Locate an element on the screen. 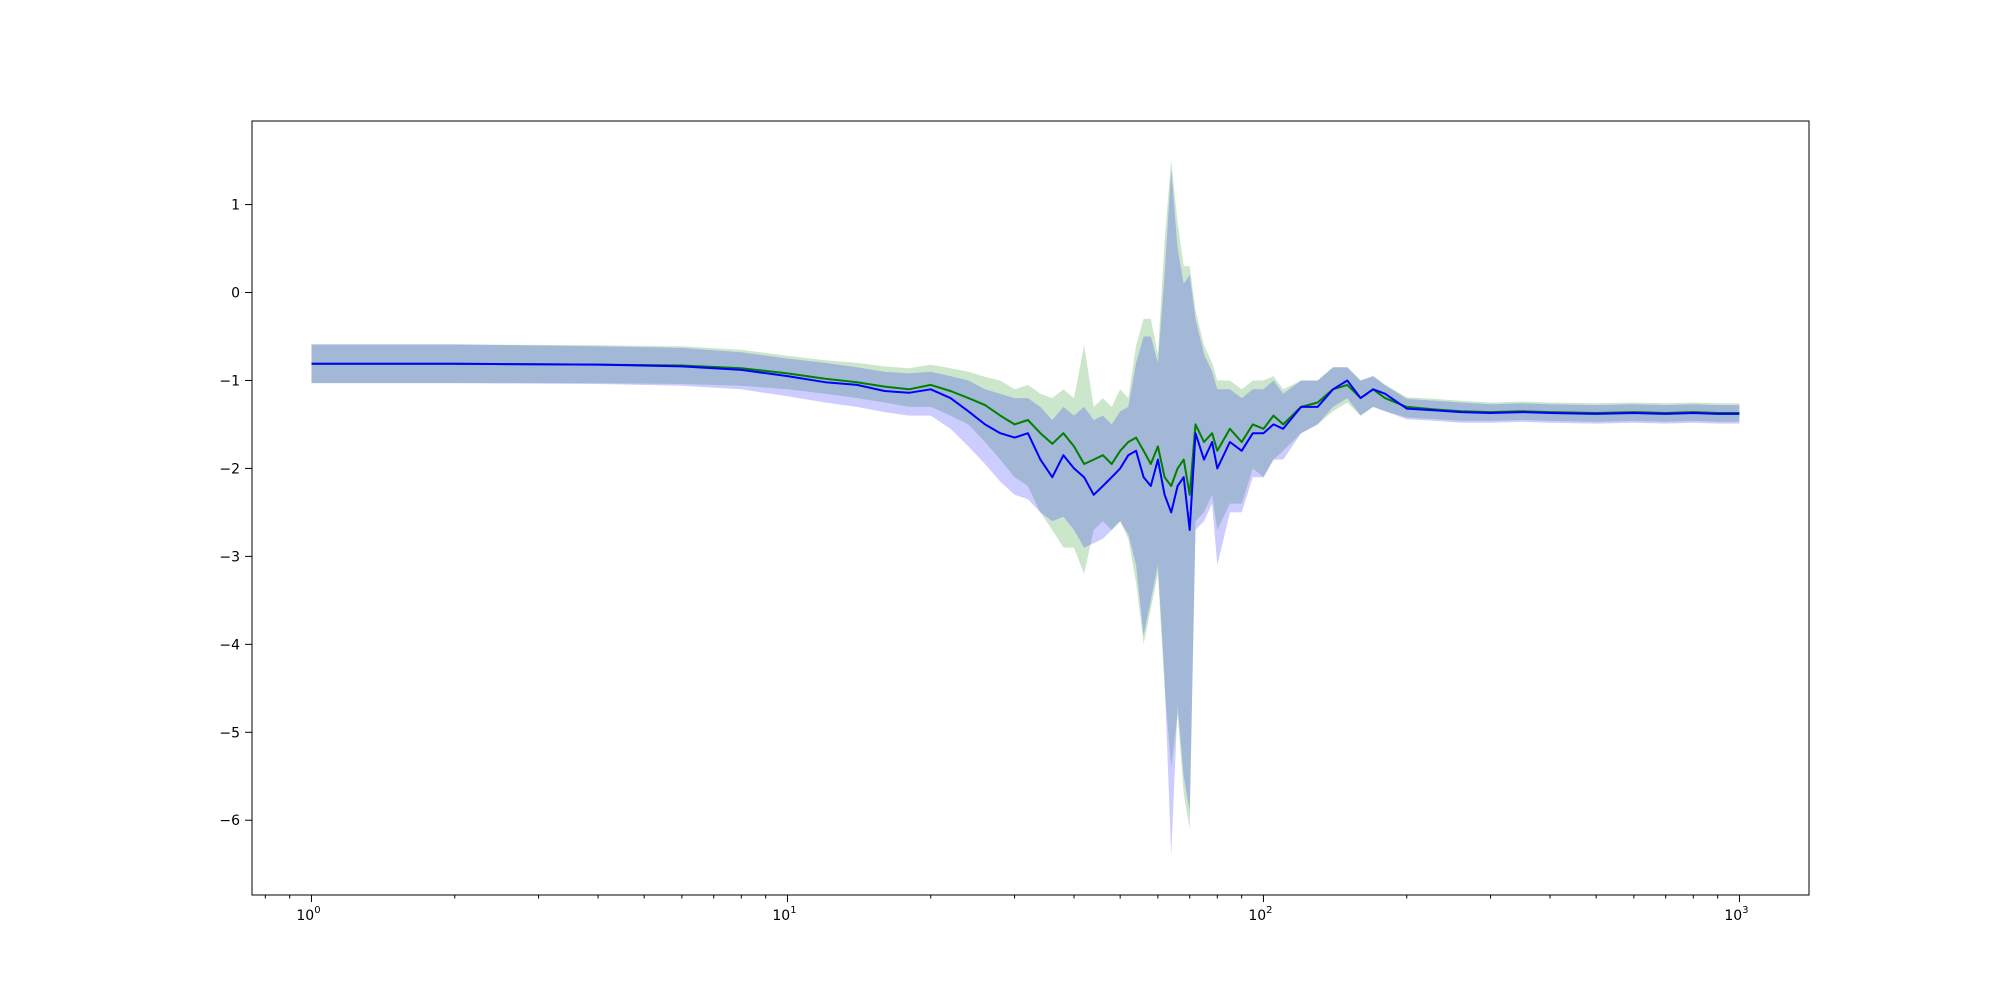 The width and height of the screenshot is (2000, 1004). y-tick-label: −4 is located at coordinates (229, 645).